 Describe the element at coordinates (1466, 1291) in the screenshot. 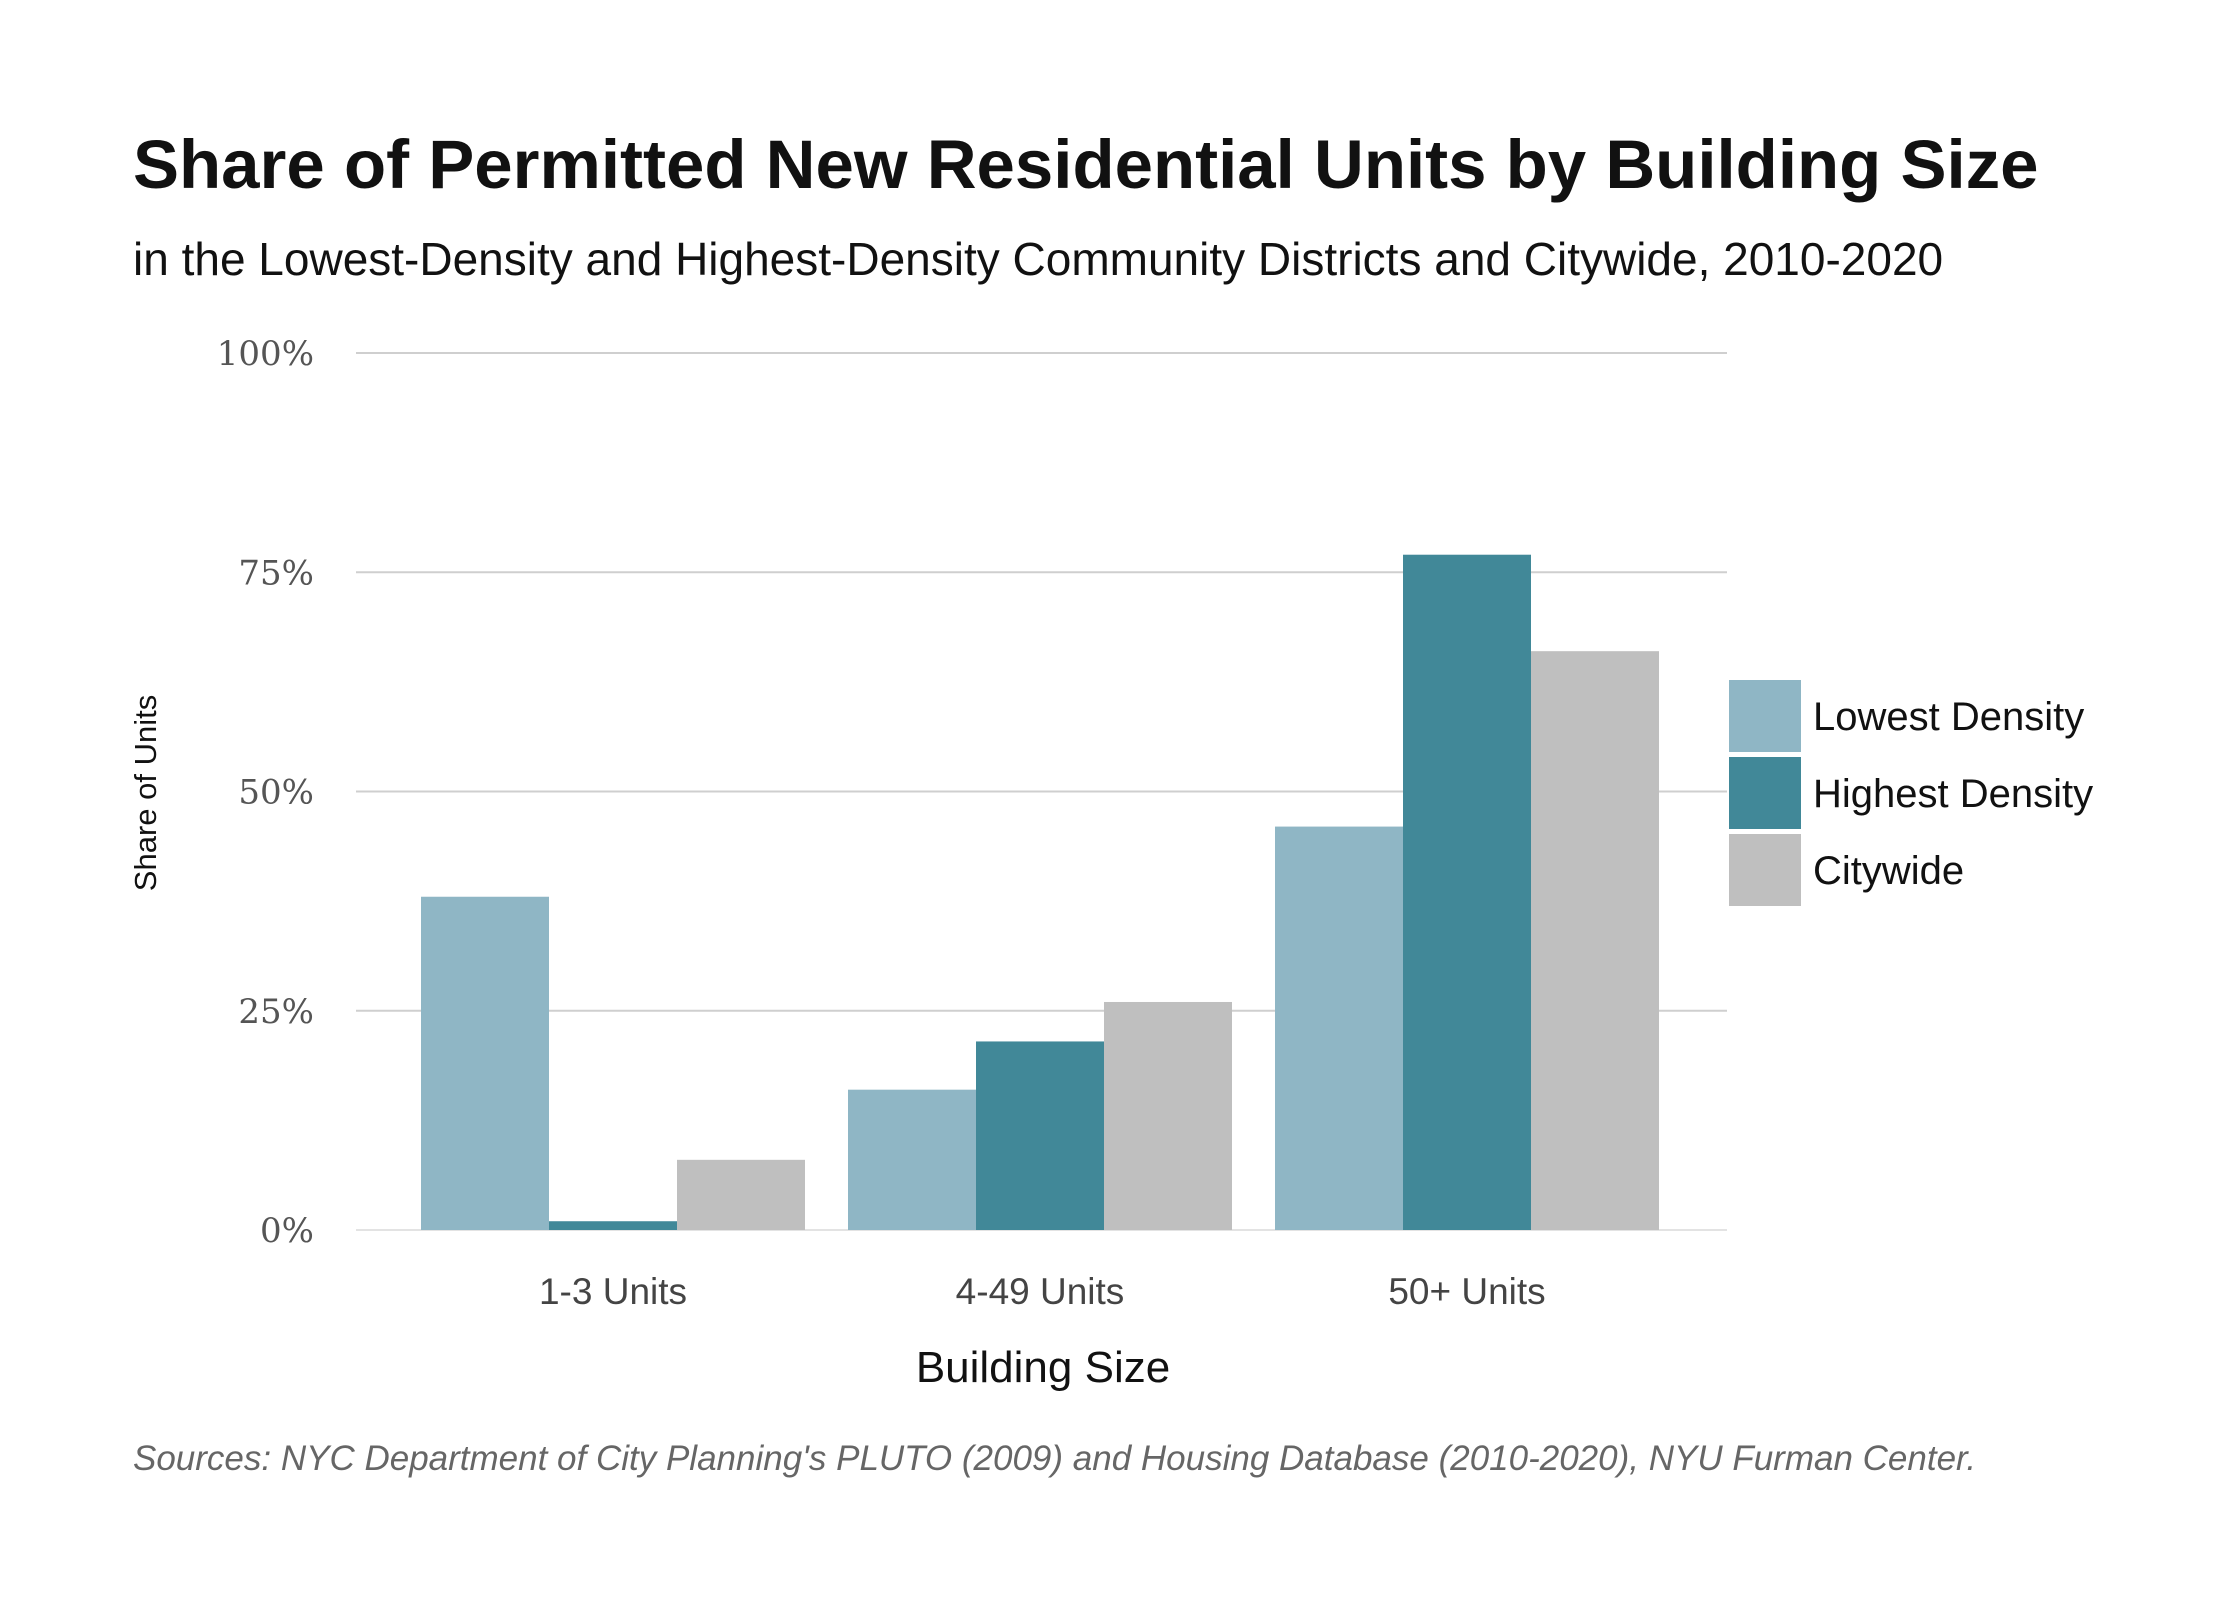

I see `x-tick-label: 50+ Units` at that location.